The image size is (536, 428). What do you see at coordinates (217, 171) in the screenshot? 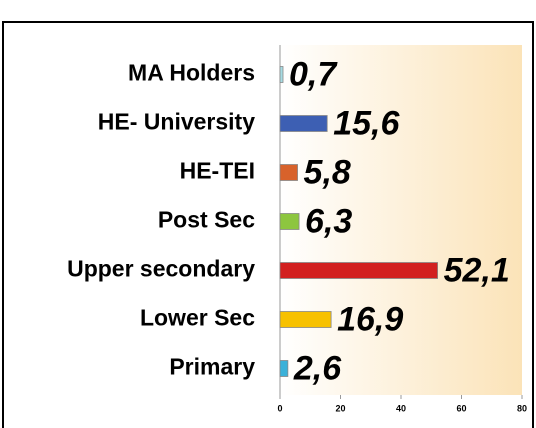
I see `category-label: HE-TEI` at bounding box center [217, 171].